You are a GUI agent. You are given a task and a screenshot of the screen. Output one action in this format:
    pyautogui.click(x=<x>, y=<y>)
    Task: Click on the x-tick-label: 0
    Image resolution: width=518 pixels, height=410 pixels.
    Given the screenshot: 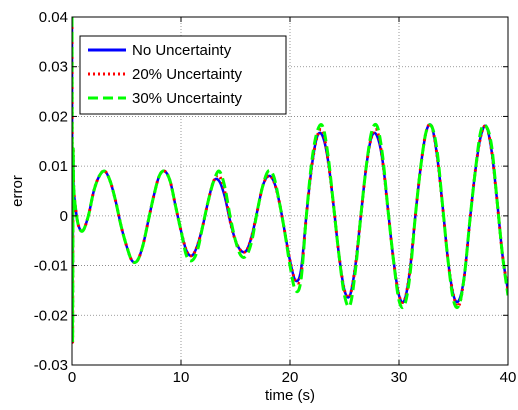 What is the action you would take?
    pyautogui.click(x=72, y=377)
    